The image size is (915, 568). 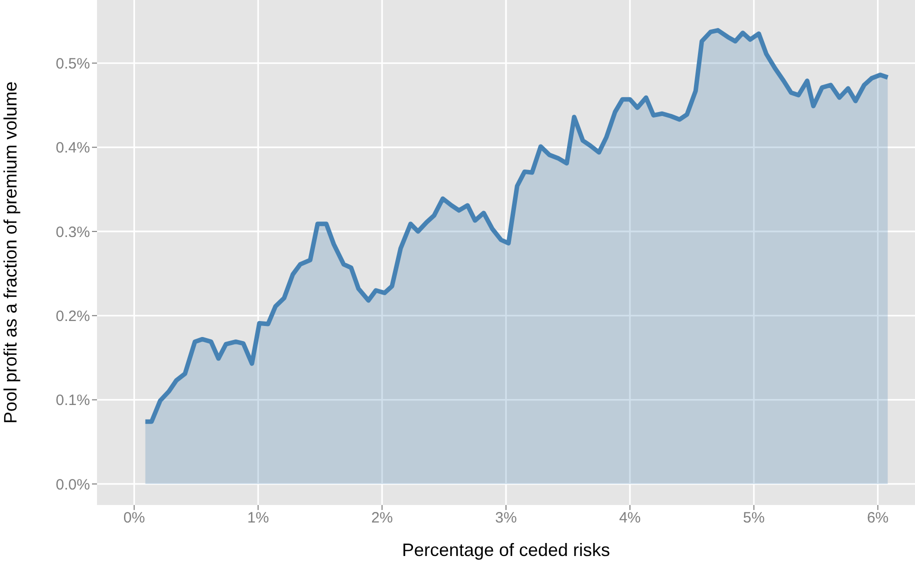 I want to click on x-tick-label: 3%, so click(x=506, y=518).